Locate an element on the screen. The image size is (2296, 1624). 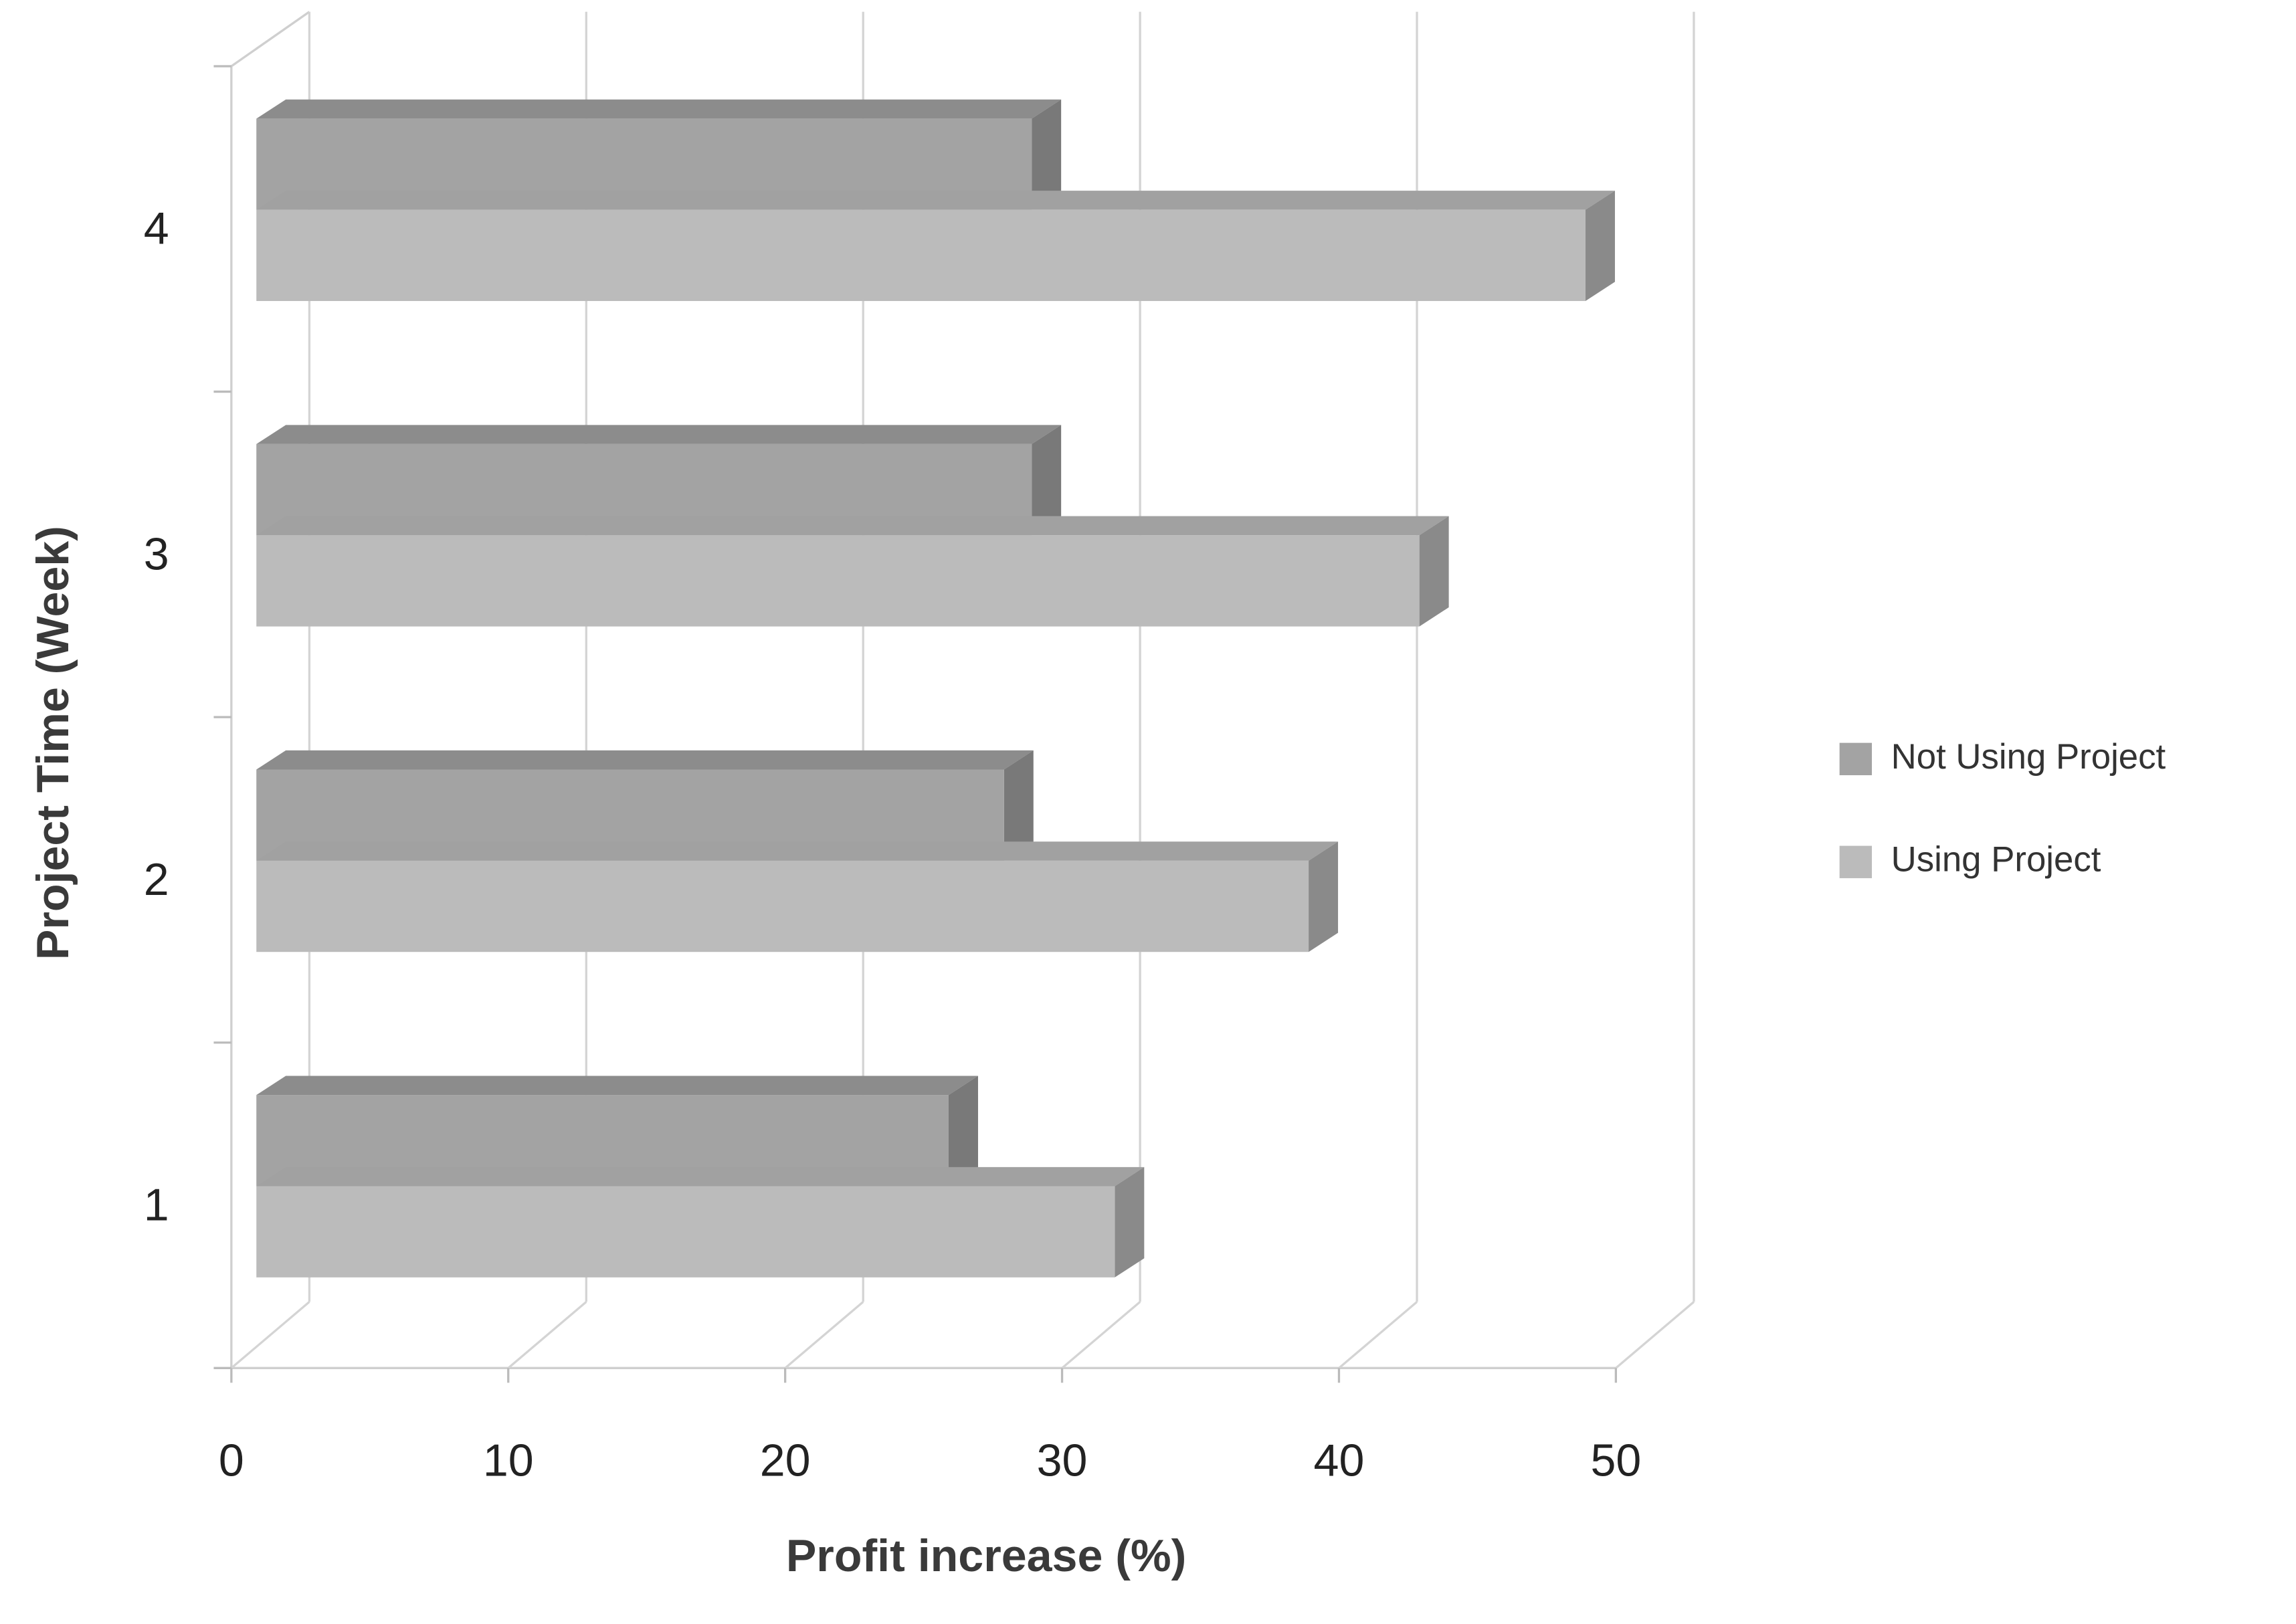
x-tick-label: 50 is located at coordinates (1615, 1460).